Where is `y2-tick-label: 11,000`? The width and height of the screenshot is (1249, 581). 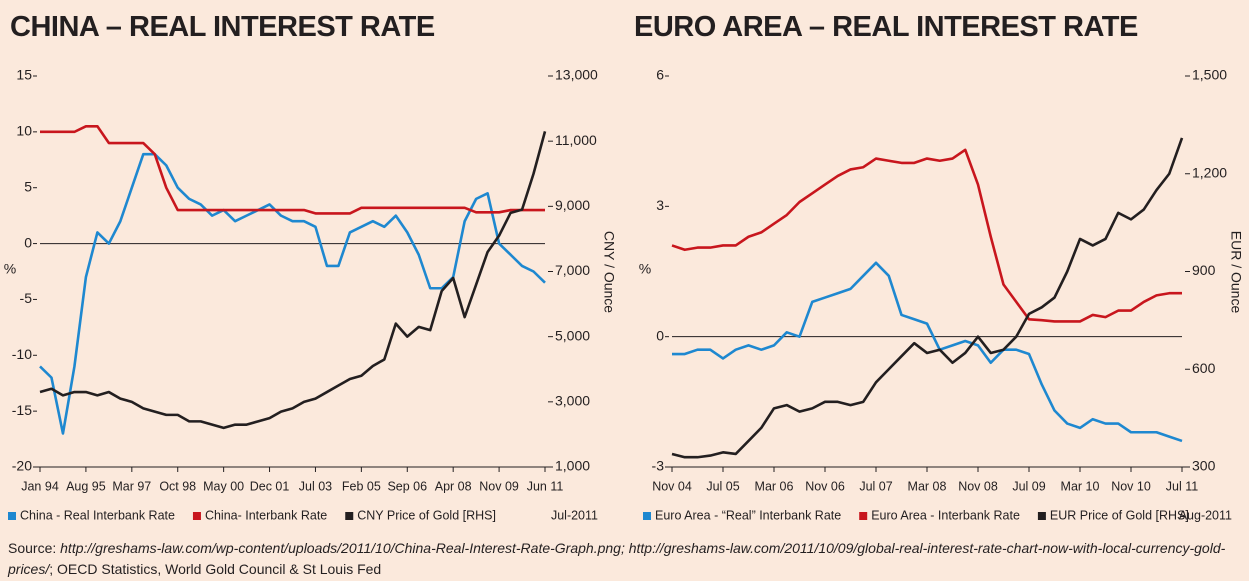
y2-tick-label: 11,000 is located at coordinates (576, 140).